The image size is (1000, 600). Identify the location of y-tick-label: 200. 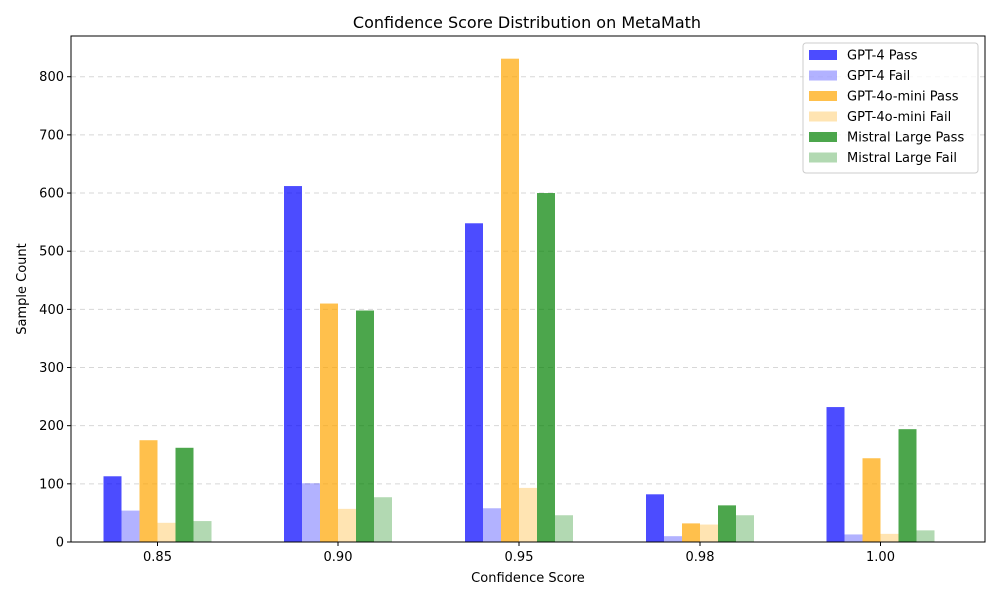
(51, 426).